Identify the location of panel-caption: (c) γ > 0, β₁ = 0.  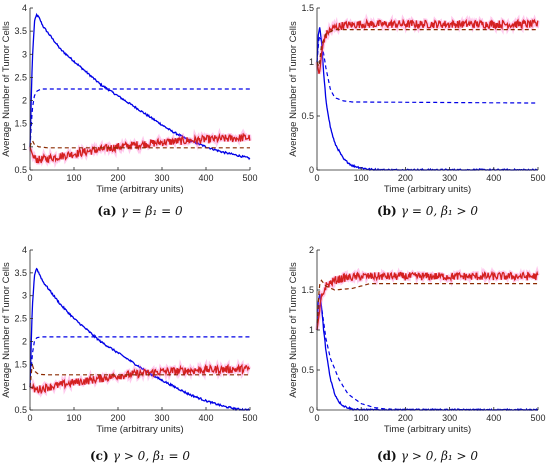
(140, 456).